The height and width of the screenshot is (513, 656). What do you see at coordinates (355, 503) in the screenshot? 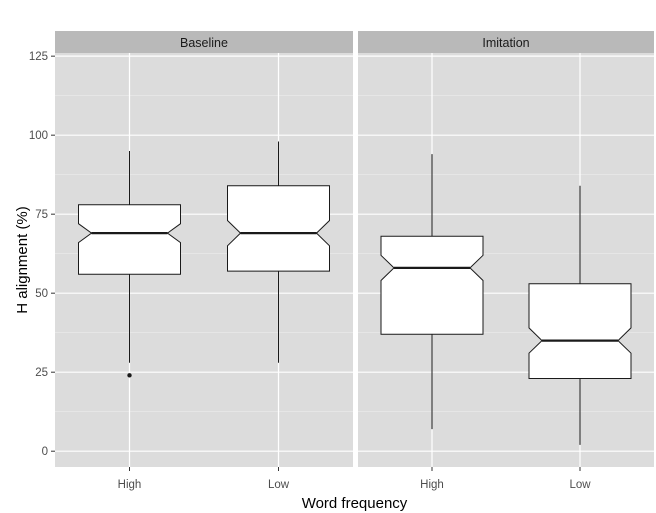
I see `x-axis-title: Word frequency` at bounding box center [355, 503].